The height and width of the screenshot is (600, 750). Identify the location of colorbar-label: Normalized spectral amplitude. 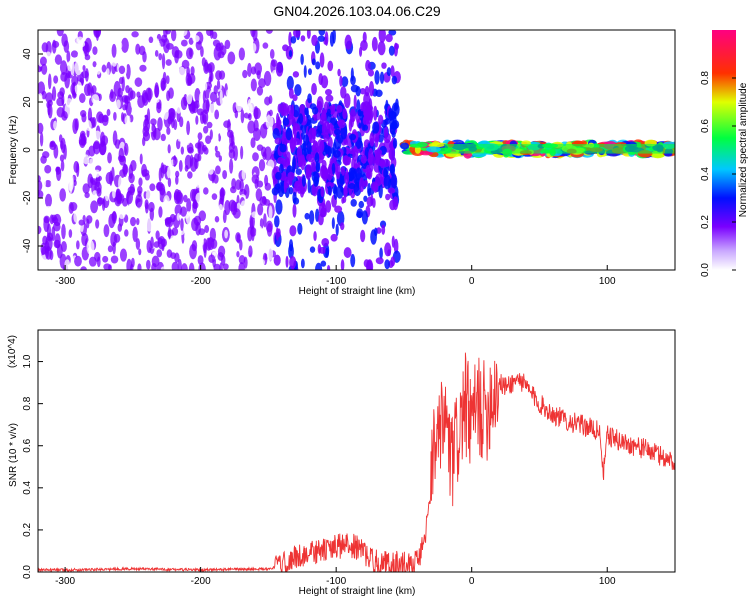
(743, 149).